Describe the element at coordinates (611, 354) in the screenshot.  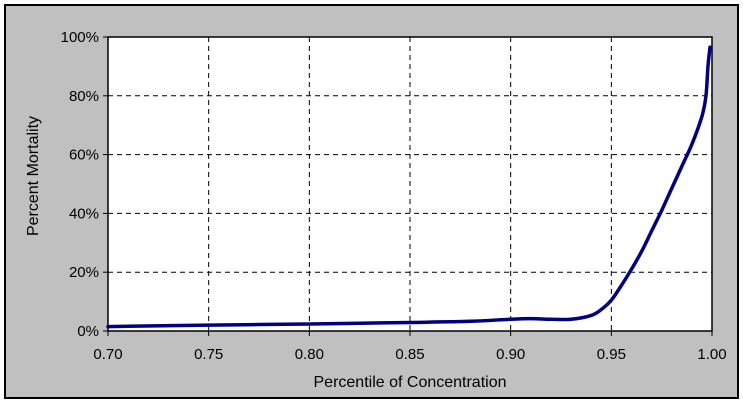
I see `x-tick-label: 0.95` at that location.